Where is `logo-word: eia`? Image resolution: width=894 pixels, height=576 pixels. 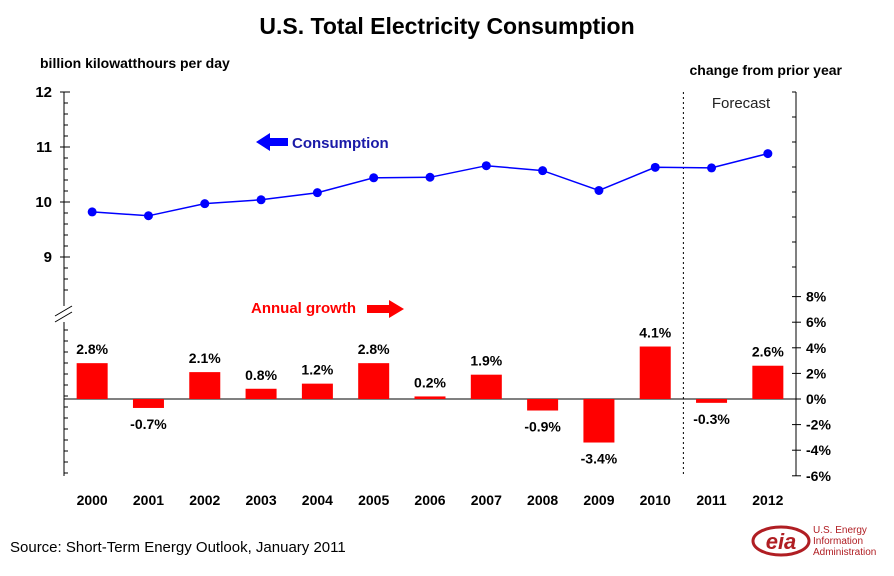 logo-word: eia is located at coordinates (781, 541).